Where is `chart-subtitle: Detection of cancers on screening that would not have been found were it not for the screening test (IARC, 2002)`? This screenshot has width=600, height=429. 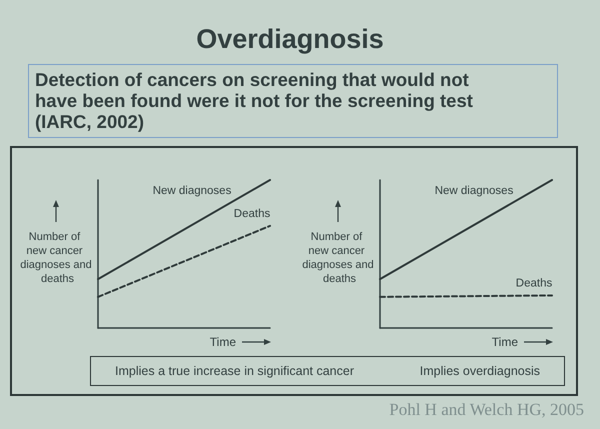 chart-subtitle: Detection of cancers on screening that would not have been found were it not for the screening test (IARC, 2002) is located at coordinates (254, 100).